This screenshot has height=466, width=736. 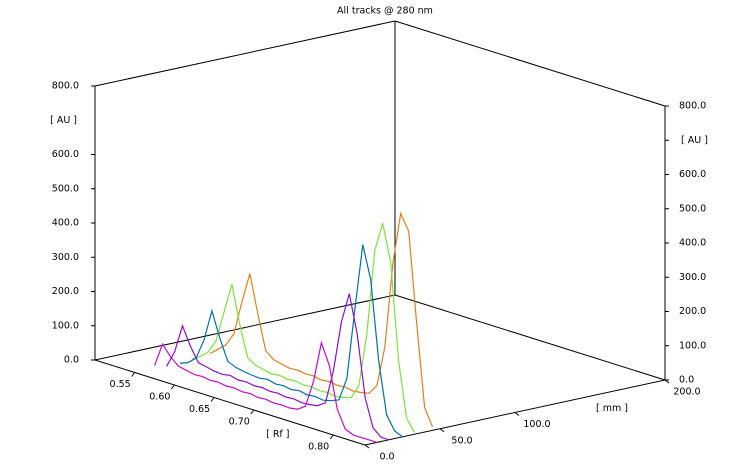 I want to click on y2-tick-label: 600.0, so click(x=692, y=174).